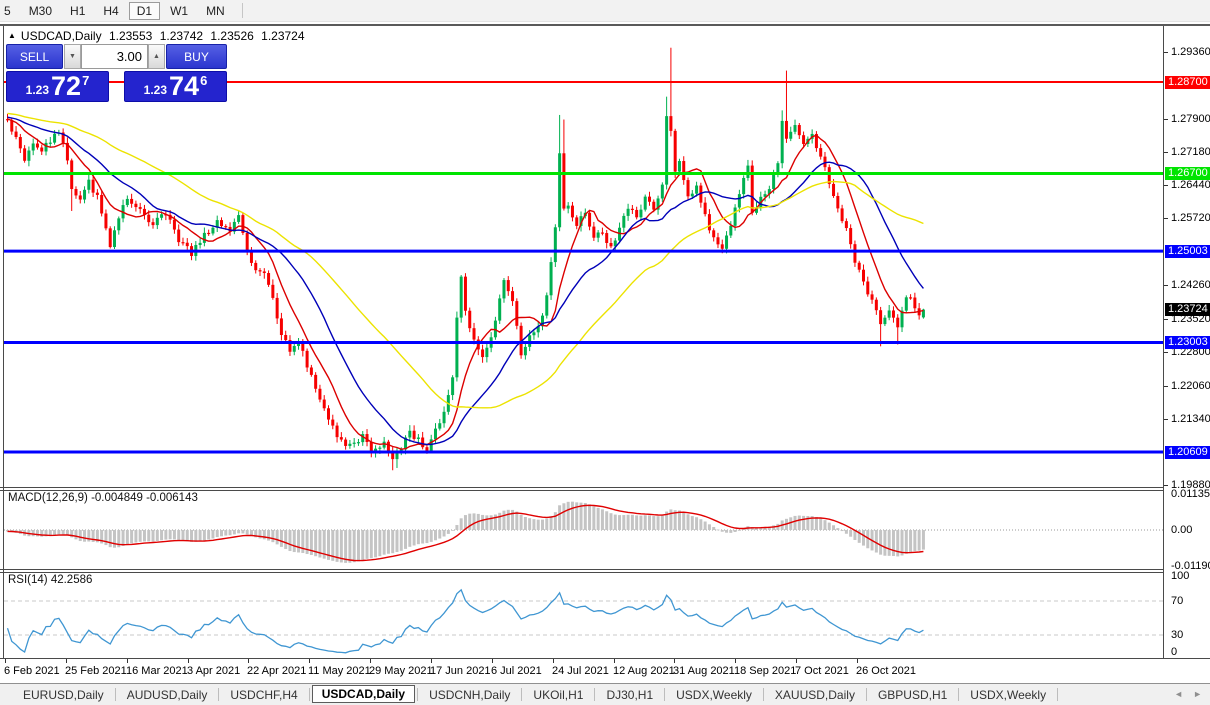  What do you see at coordinates (1174, 652) in the screenshot?
I see `rsi-axis-label: 0` at bounding box center [1174, 652].